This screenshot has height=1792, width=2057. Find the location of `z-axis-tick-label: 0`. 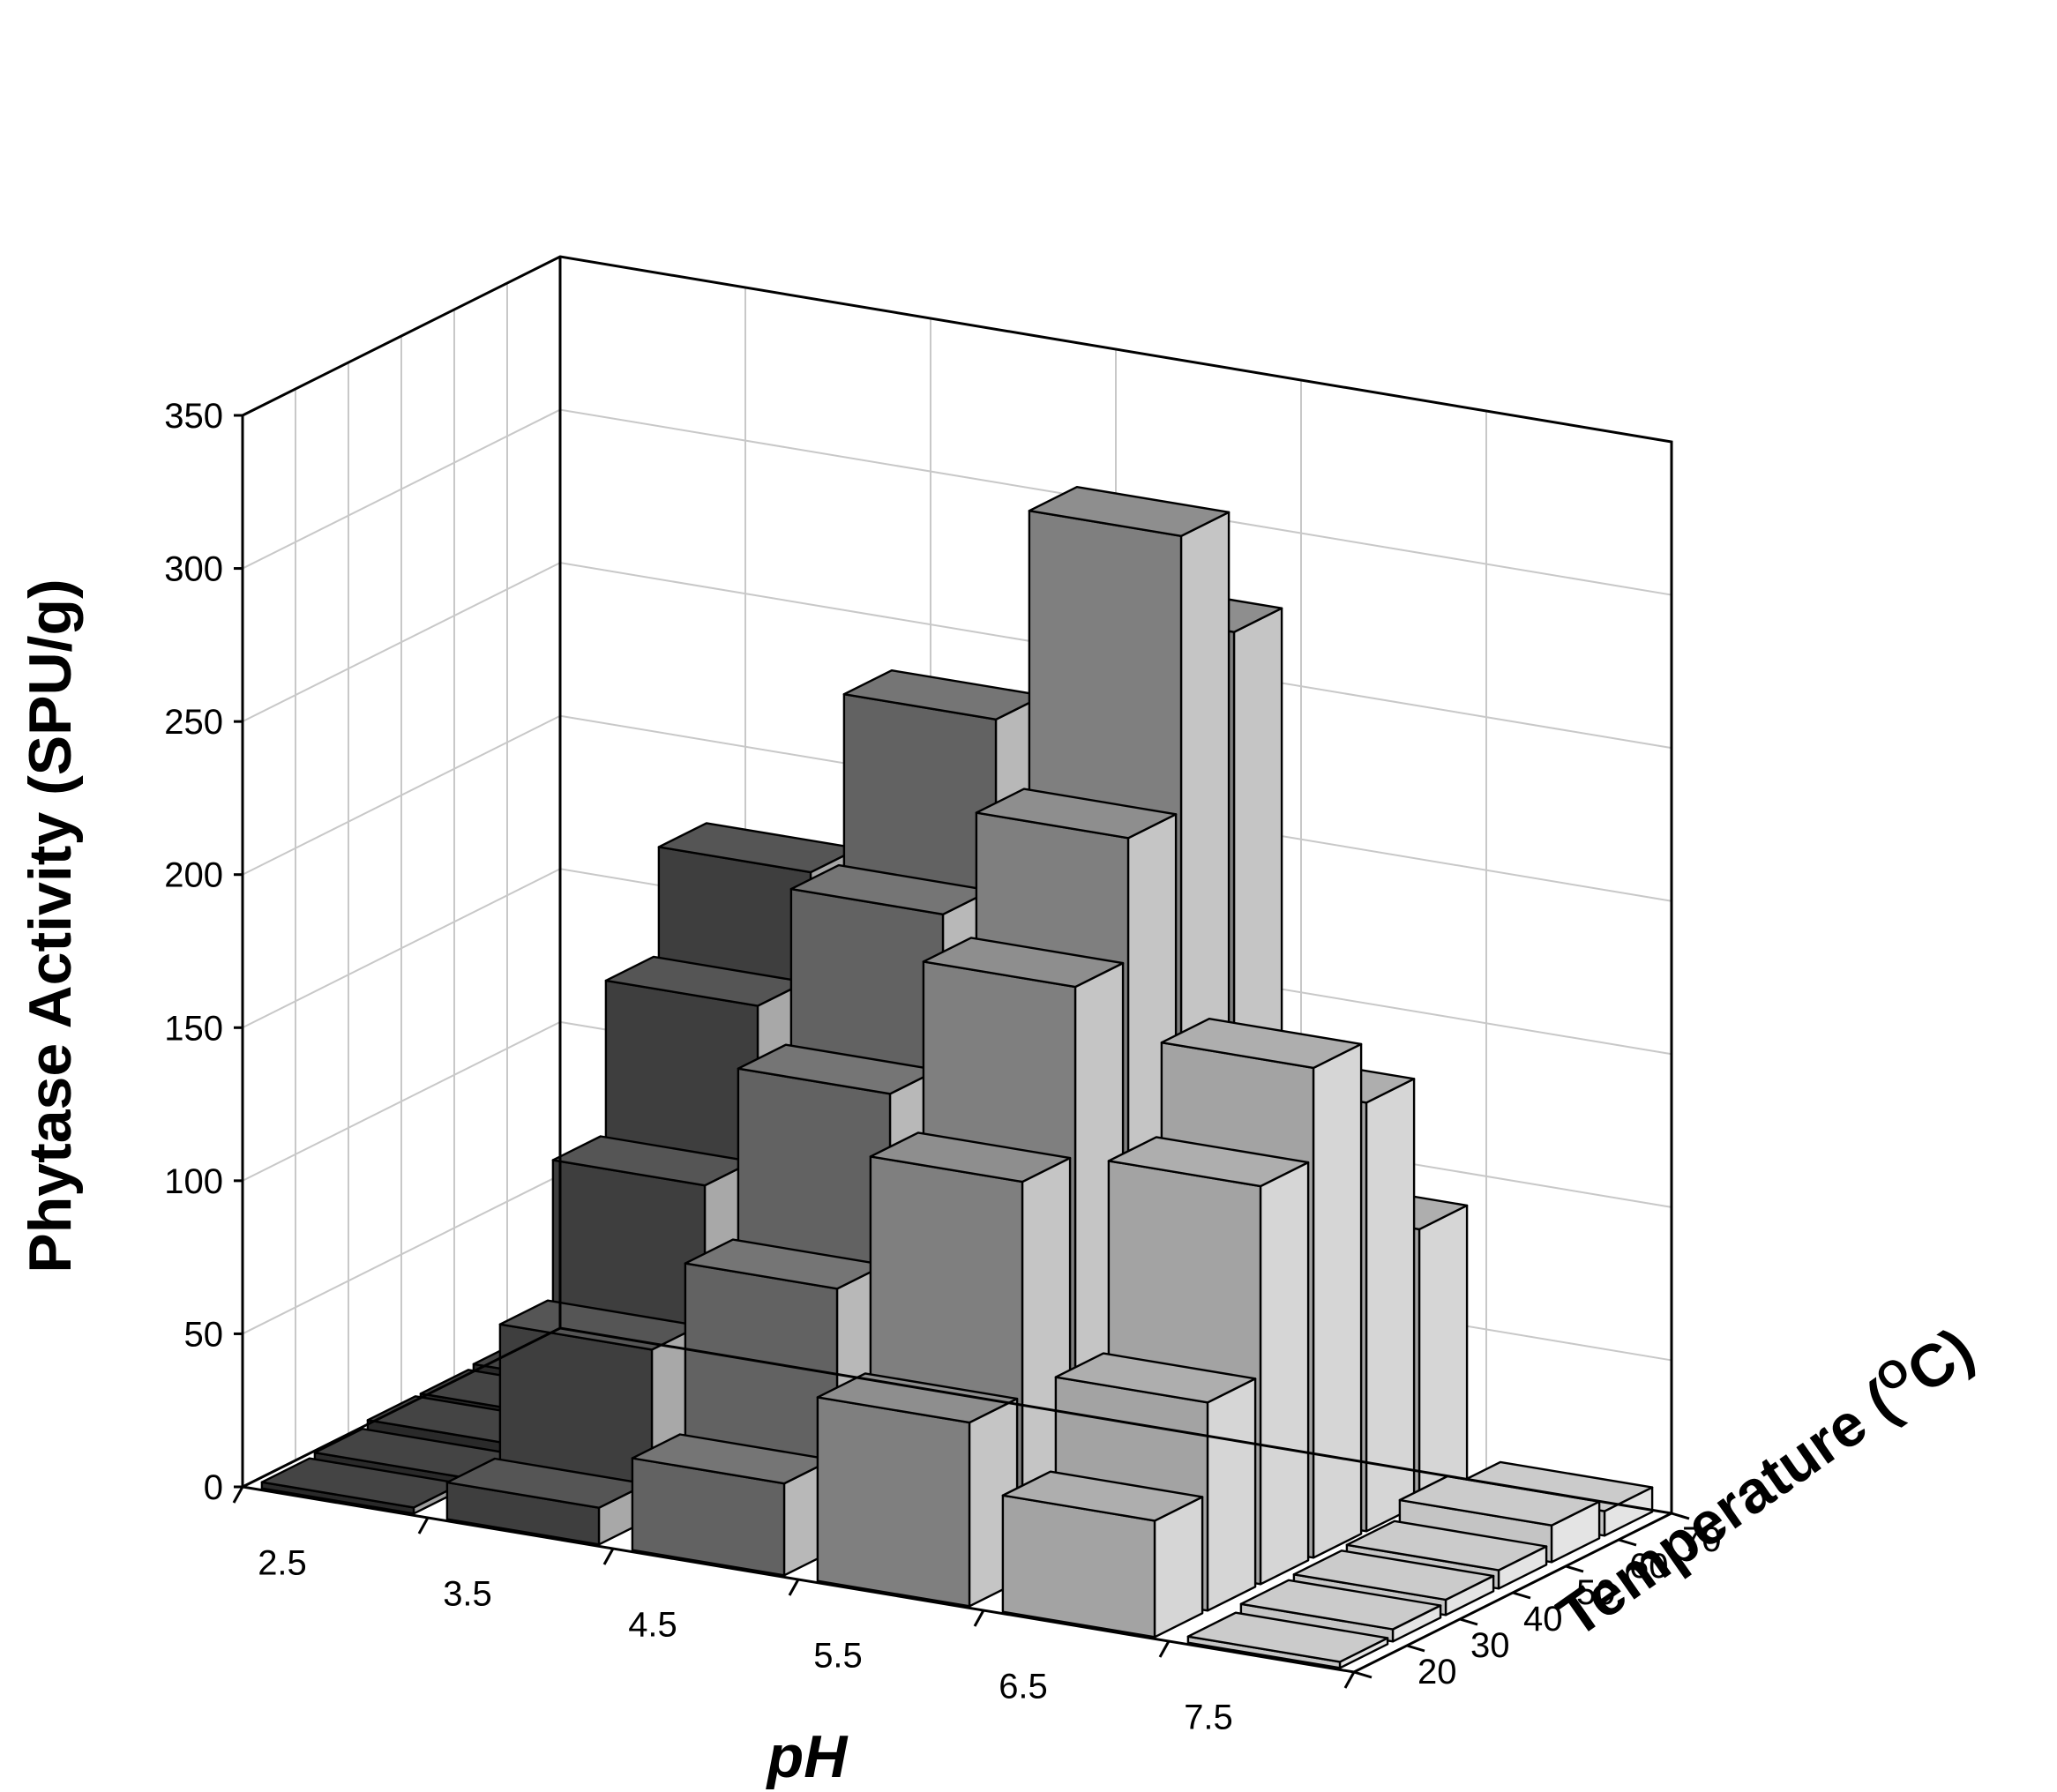

z-axis-tick-label: 0 is located at coordinates (213, 1487).